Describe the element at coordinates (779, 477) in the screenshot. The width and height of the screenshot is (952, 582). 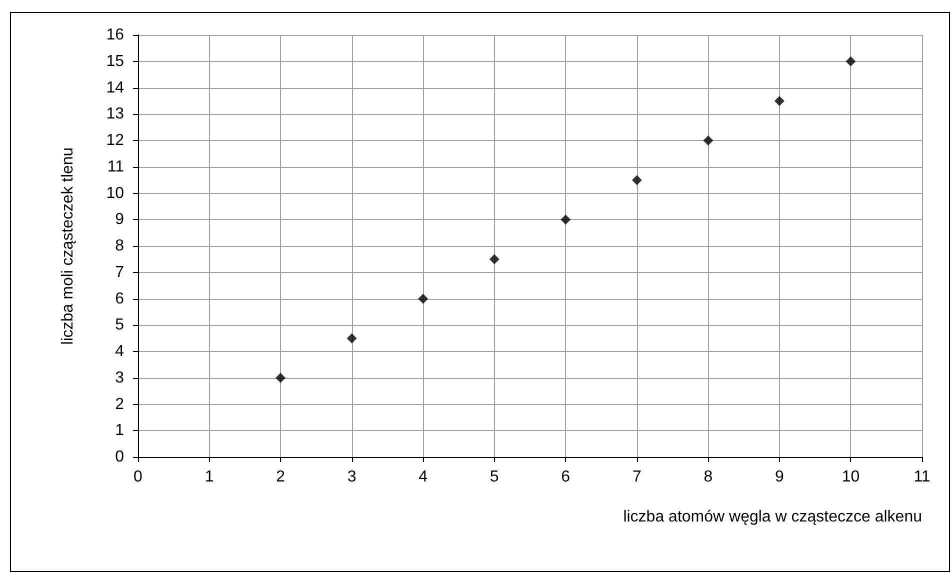
I see `x-tick-label: 9` at that location.